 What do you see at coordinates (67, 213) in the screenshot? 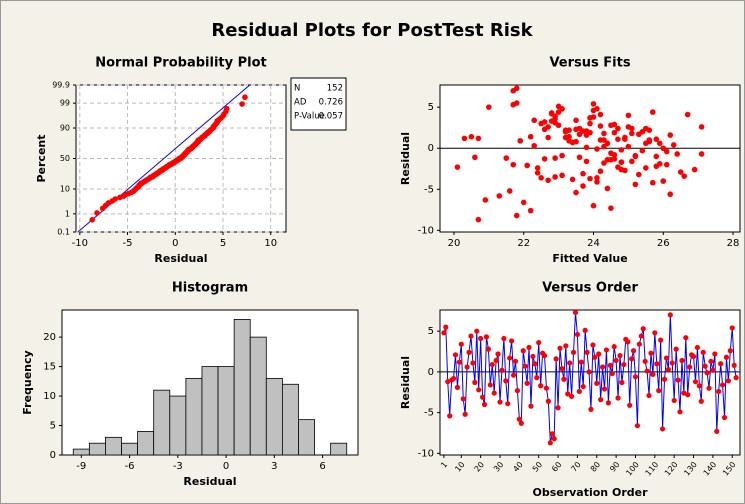
I see `y-tick-label: 1` at bounding box center [67, 213].